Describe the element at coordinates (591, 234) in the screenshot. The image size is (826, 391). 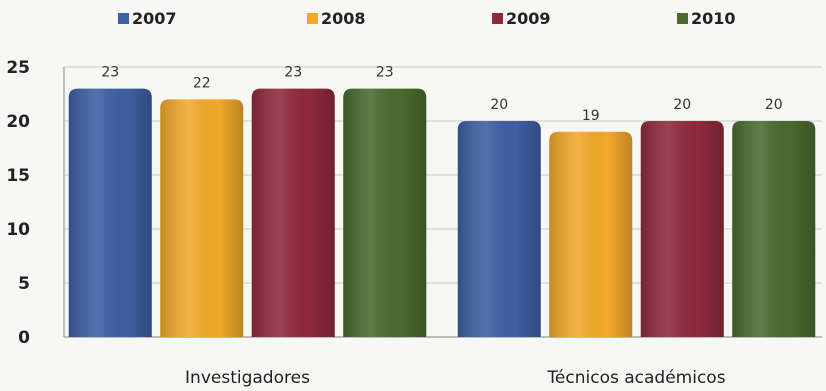
I see `bar-shade-tecnicos-academicos-2008` at that location.